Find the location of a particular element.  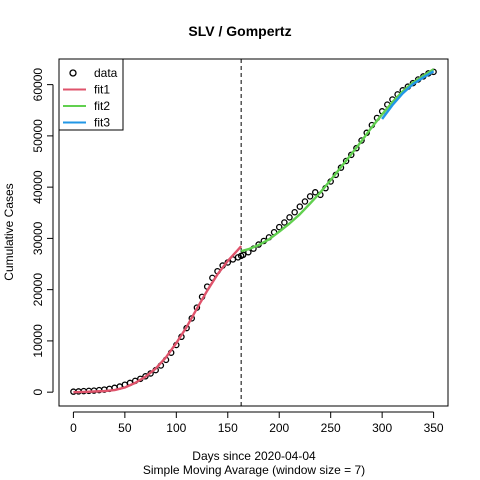

y-tick-label: 40000 is located at coordinates (38, 187).